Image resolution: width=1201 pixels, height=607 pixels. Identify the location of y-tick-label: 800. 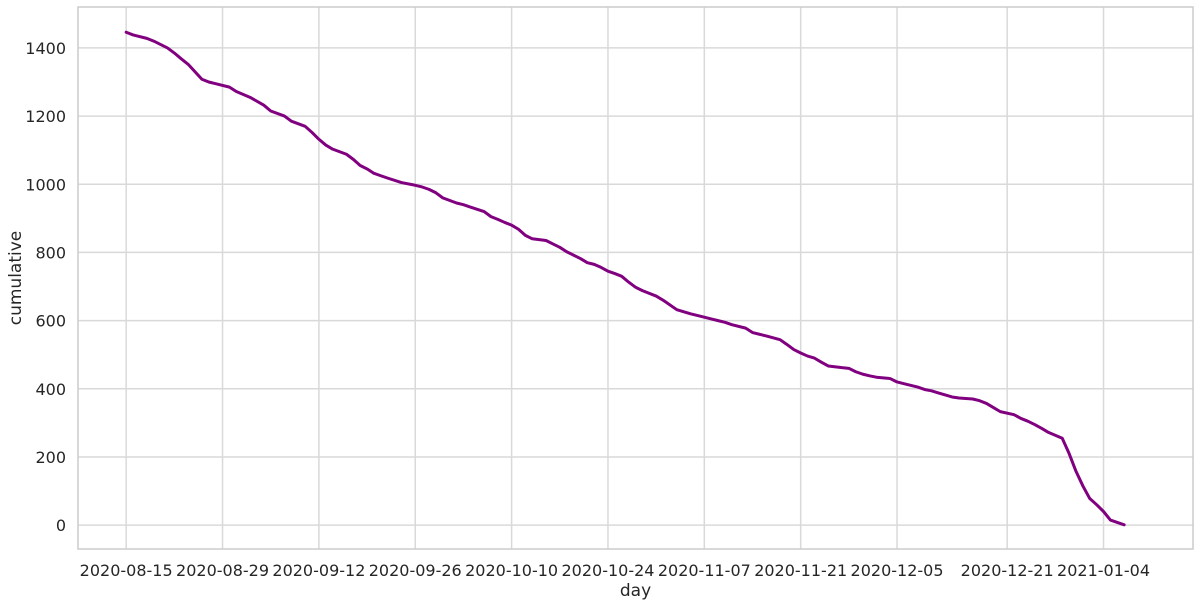
(50, 252).